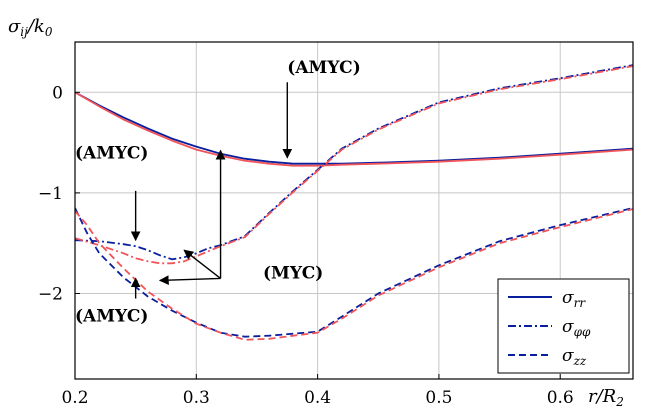  I want to click on x-tick-label: 0.2, so click(74, 398).